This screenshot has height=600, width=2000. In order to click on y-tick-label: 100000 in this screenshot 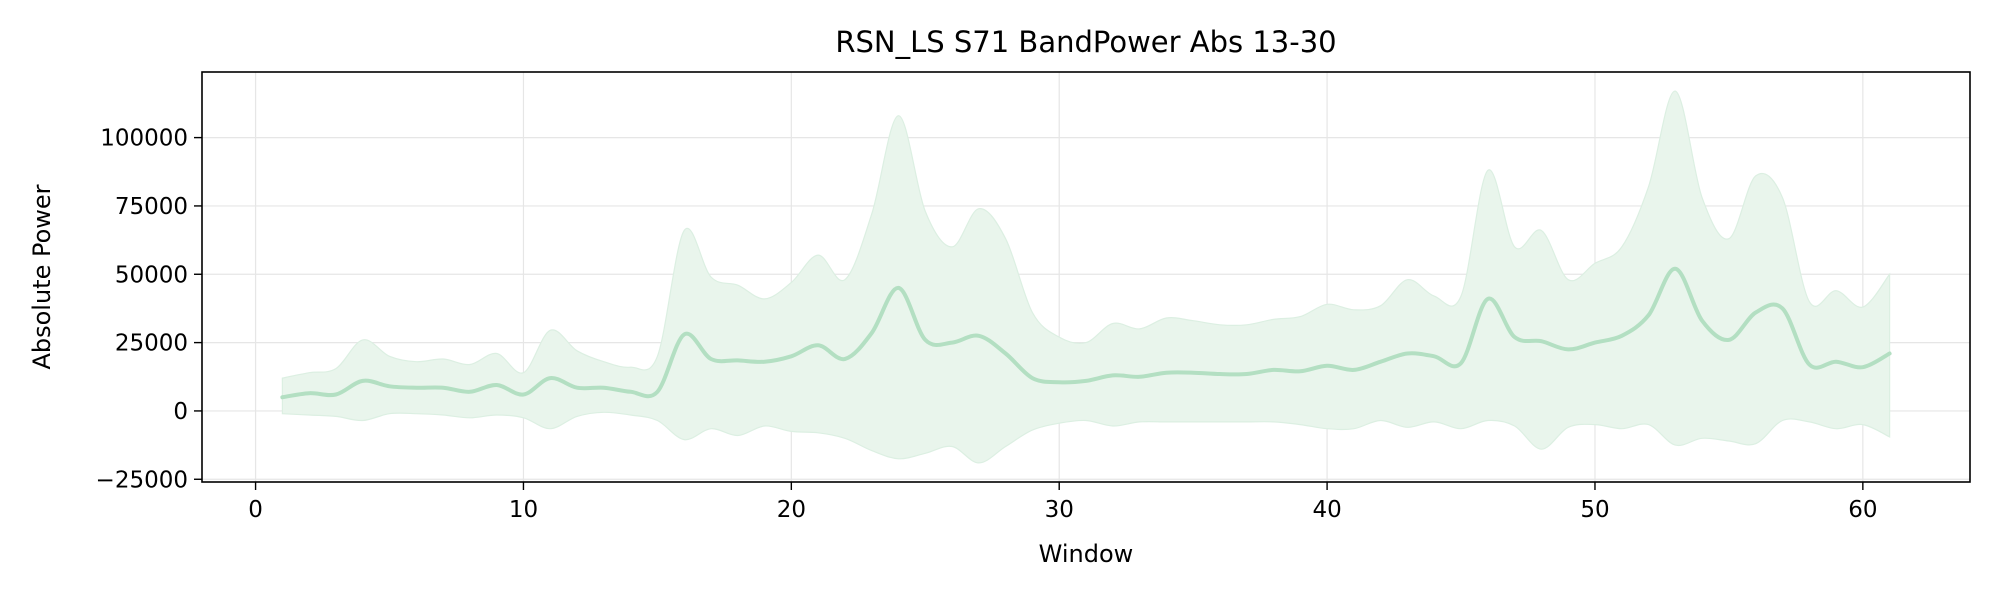, I will do `click(144, 139)`.